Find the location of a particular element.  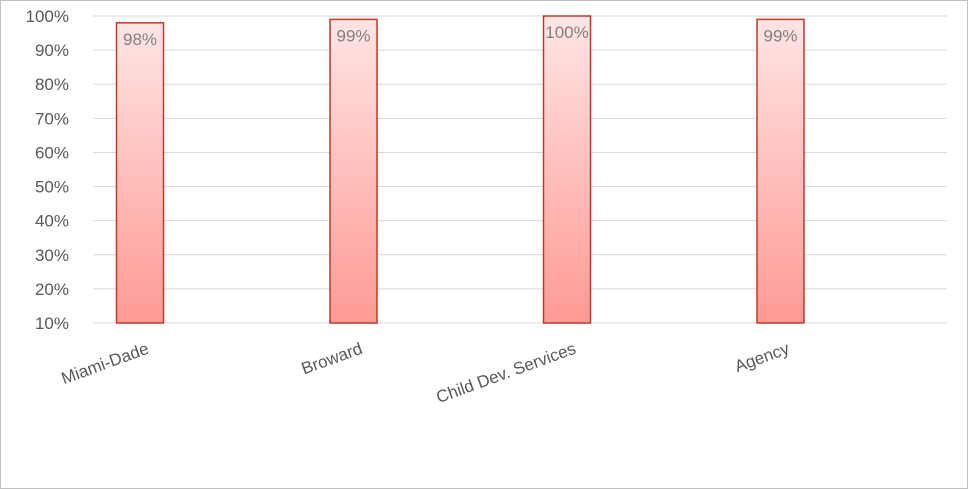

y-tick-label: 90% is located at coordinates (52, 50).